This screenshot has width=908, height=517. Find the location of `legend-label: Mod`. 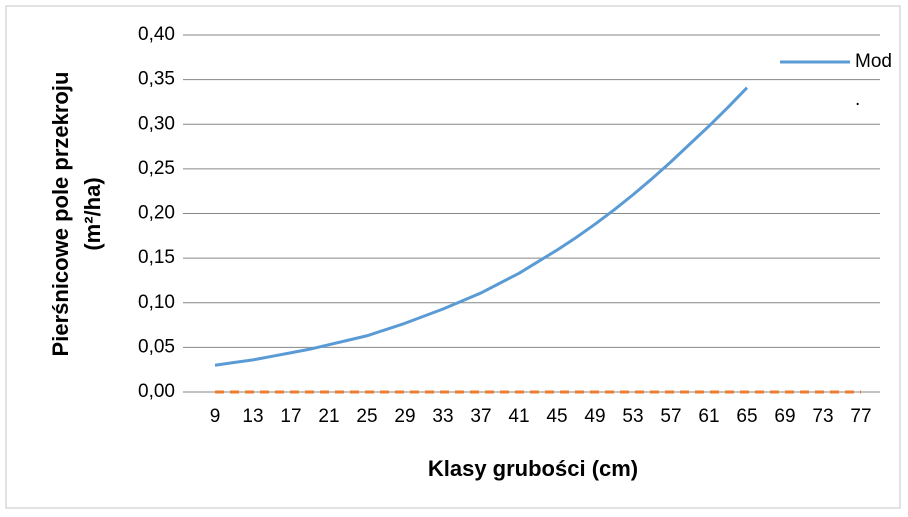

legend-label: Mod is located at coordinates (873, 61).